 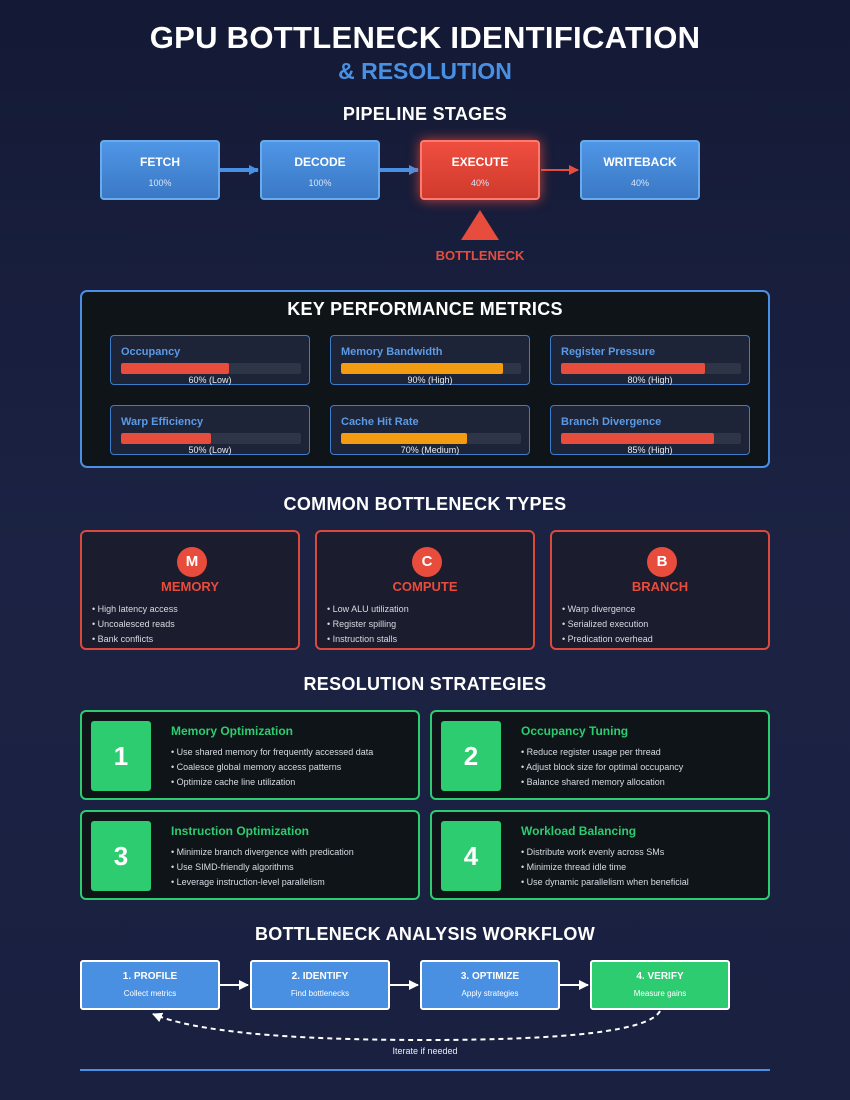 What do you see at coordinates (480, 170) in the screenshot?
I see `stage-execute: EXECUTE 40%` at bounding box center [480, 170].